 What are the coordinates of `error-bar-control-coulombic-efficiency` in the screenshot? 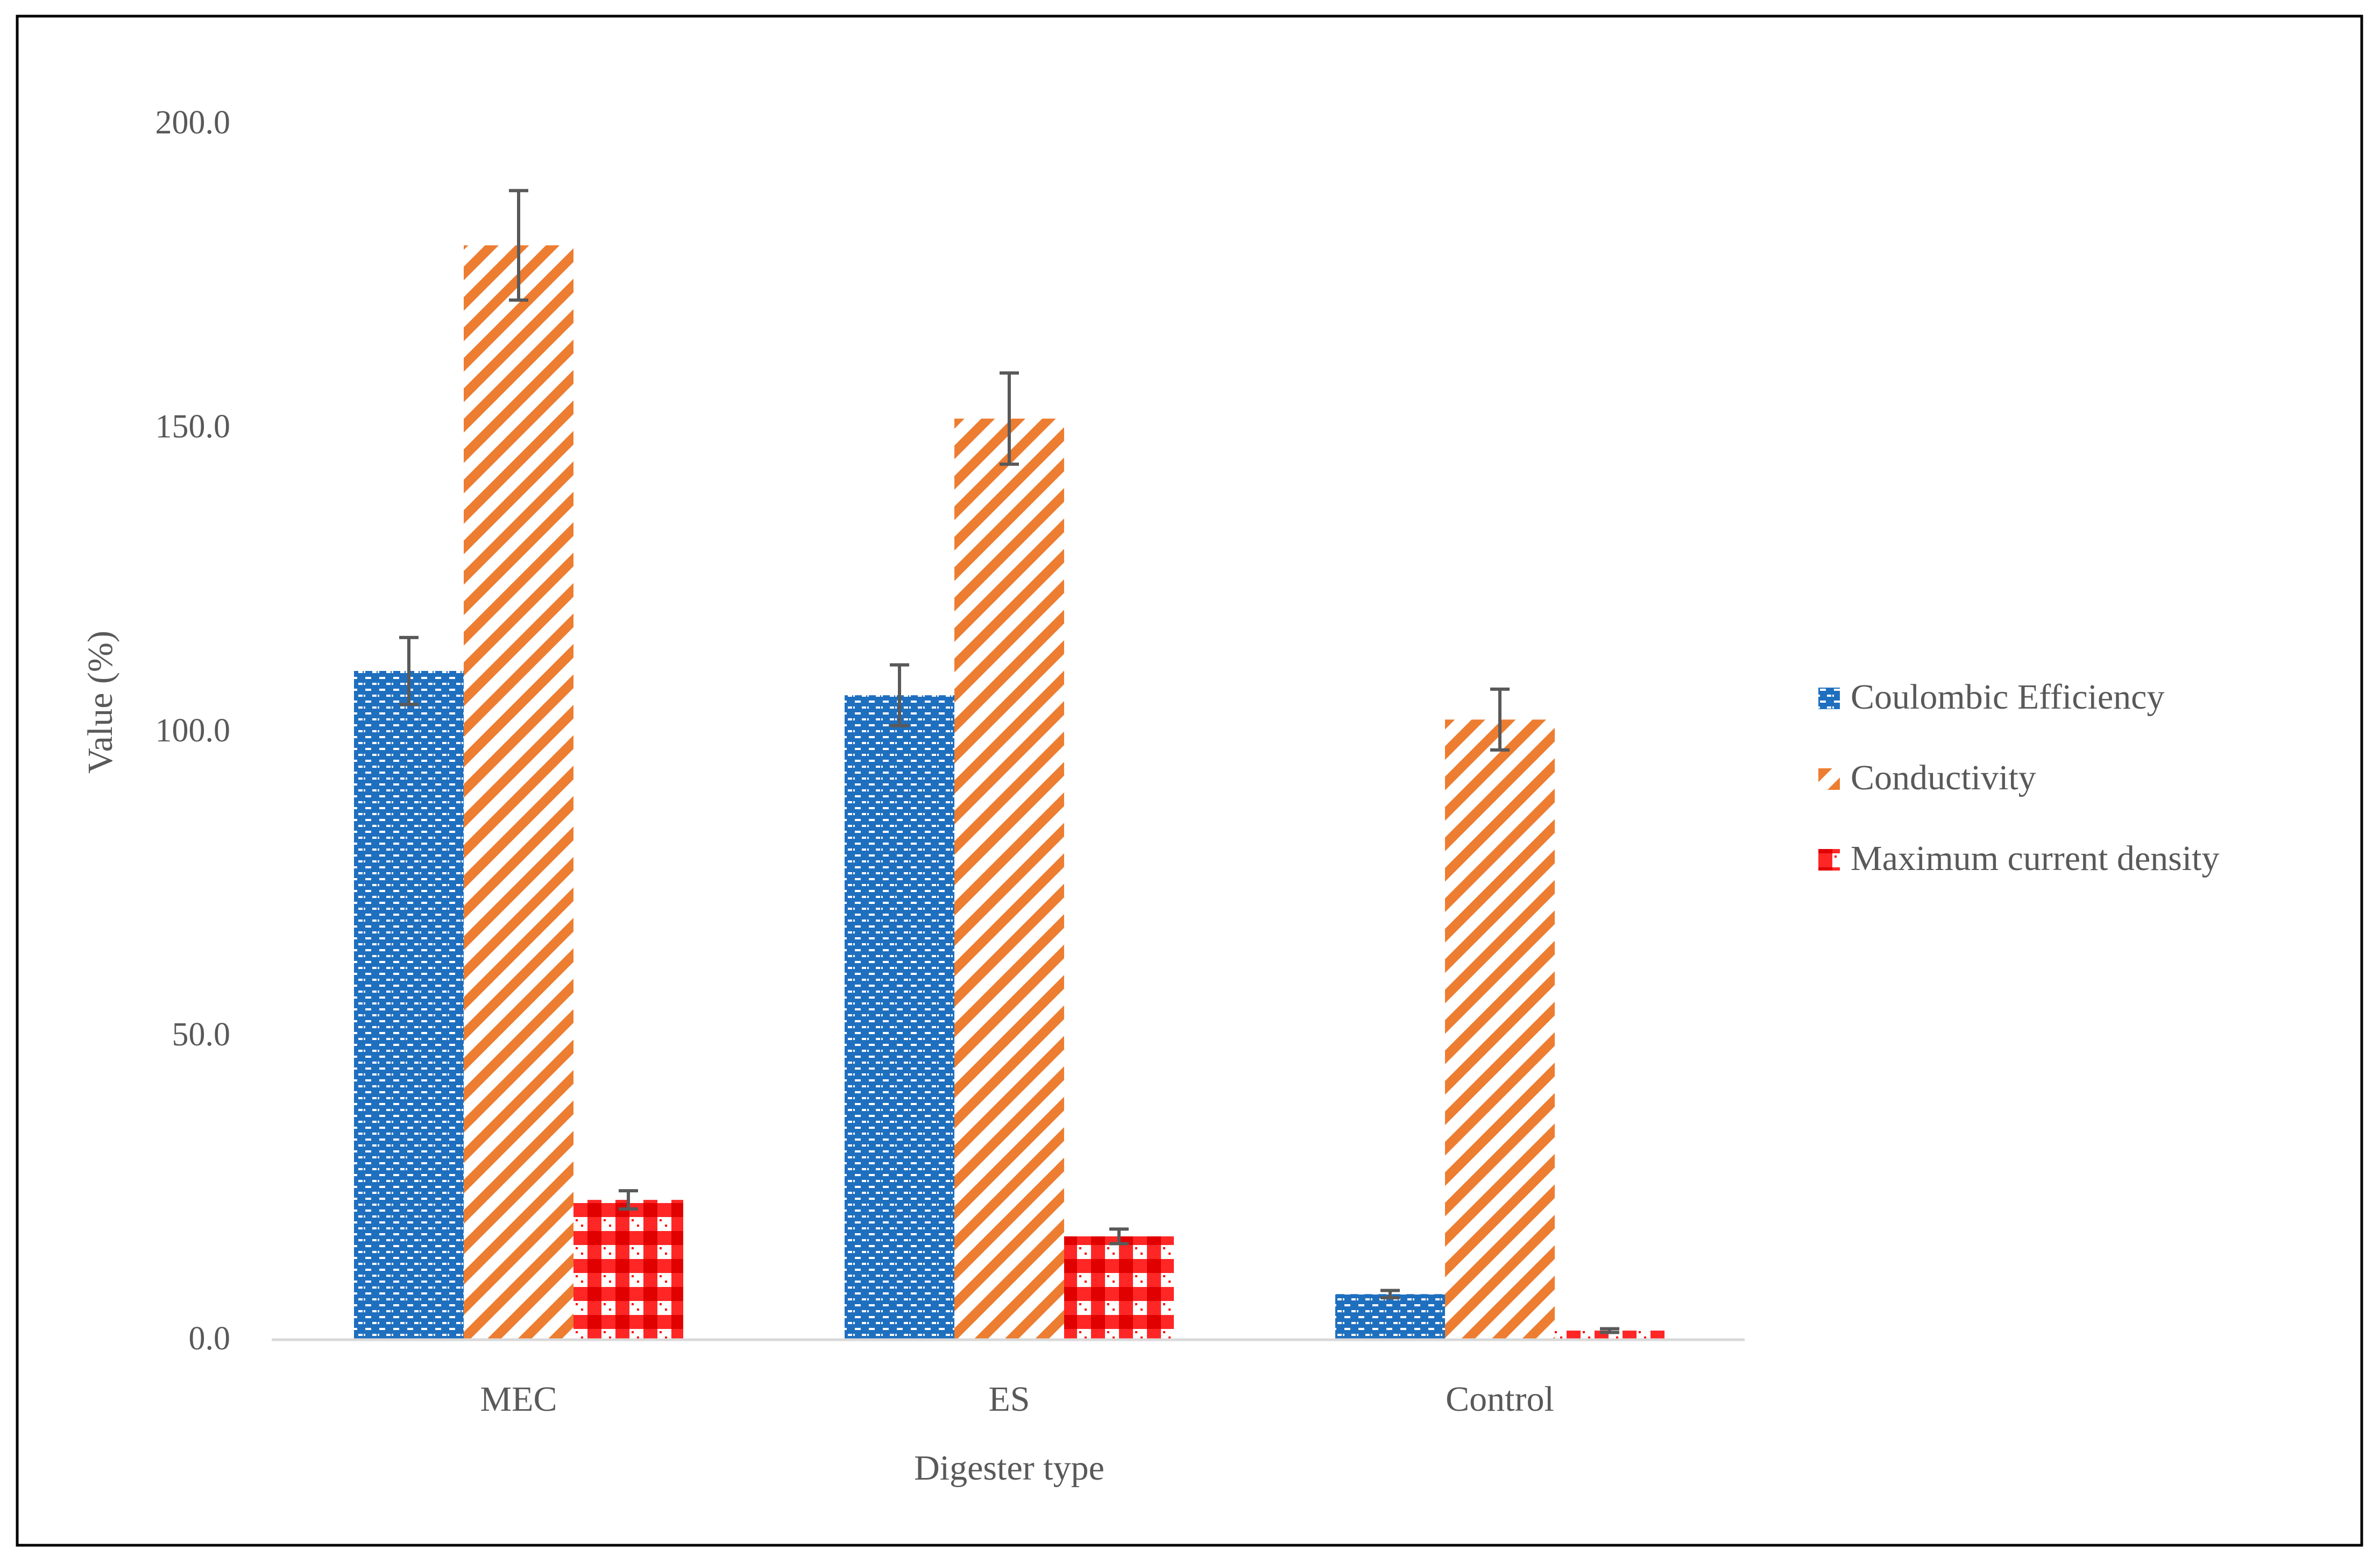 It's located at (1390, 1294).